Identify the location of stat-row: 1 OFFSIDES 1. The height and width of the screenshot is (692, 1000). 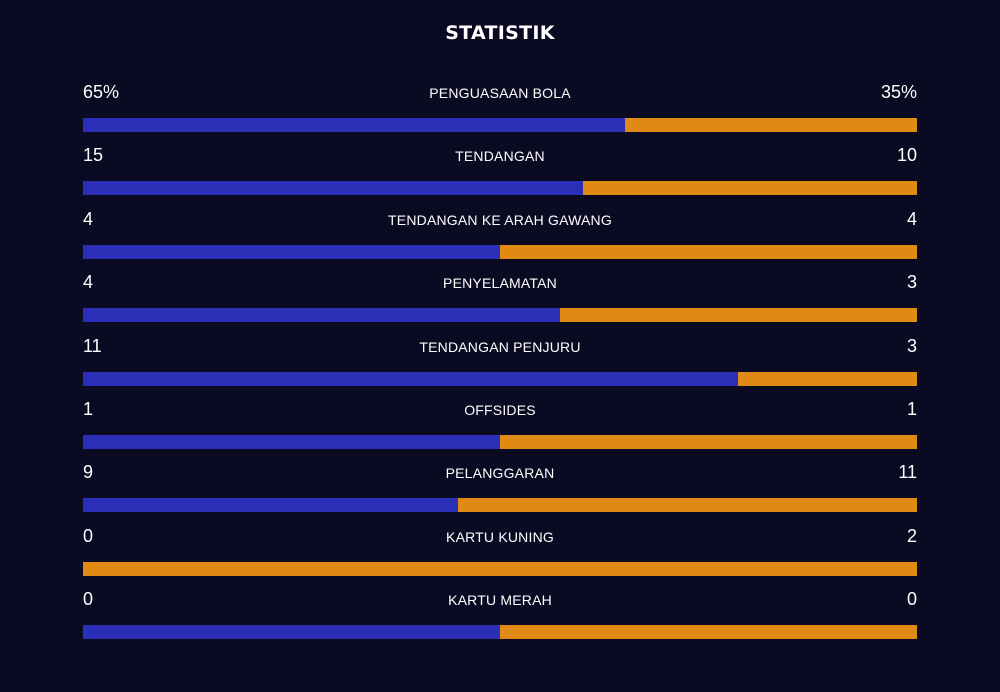
(500, 428).